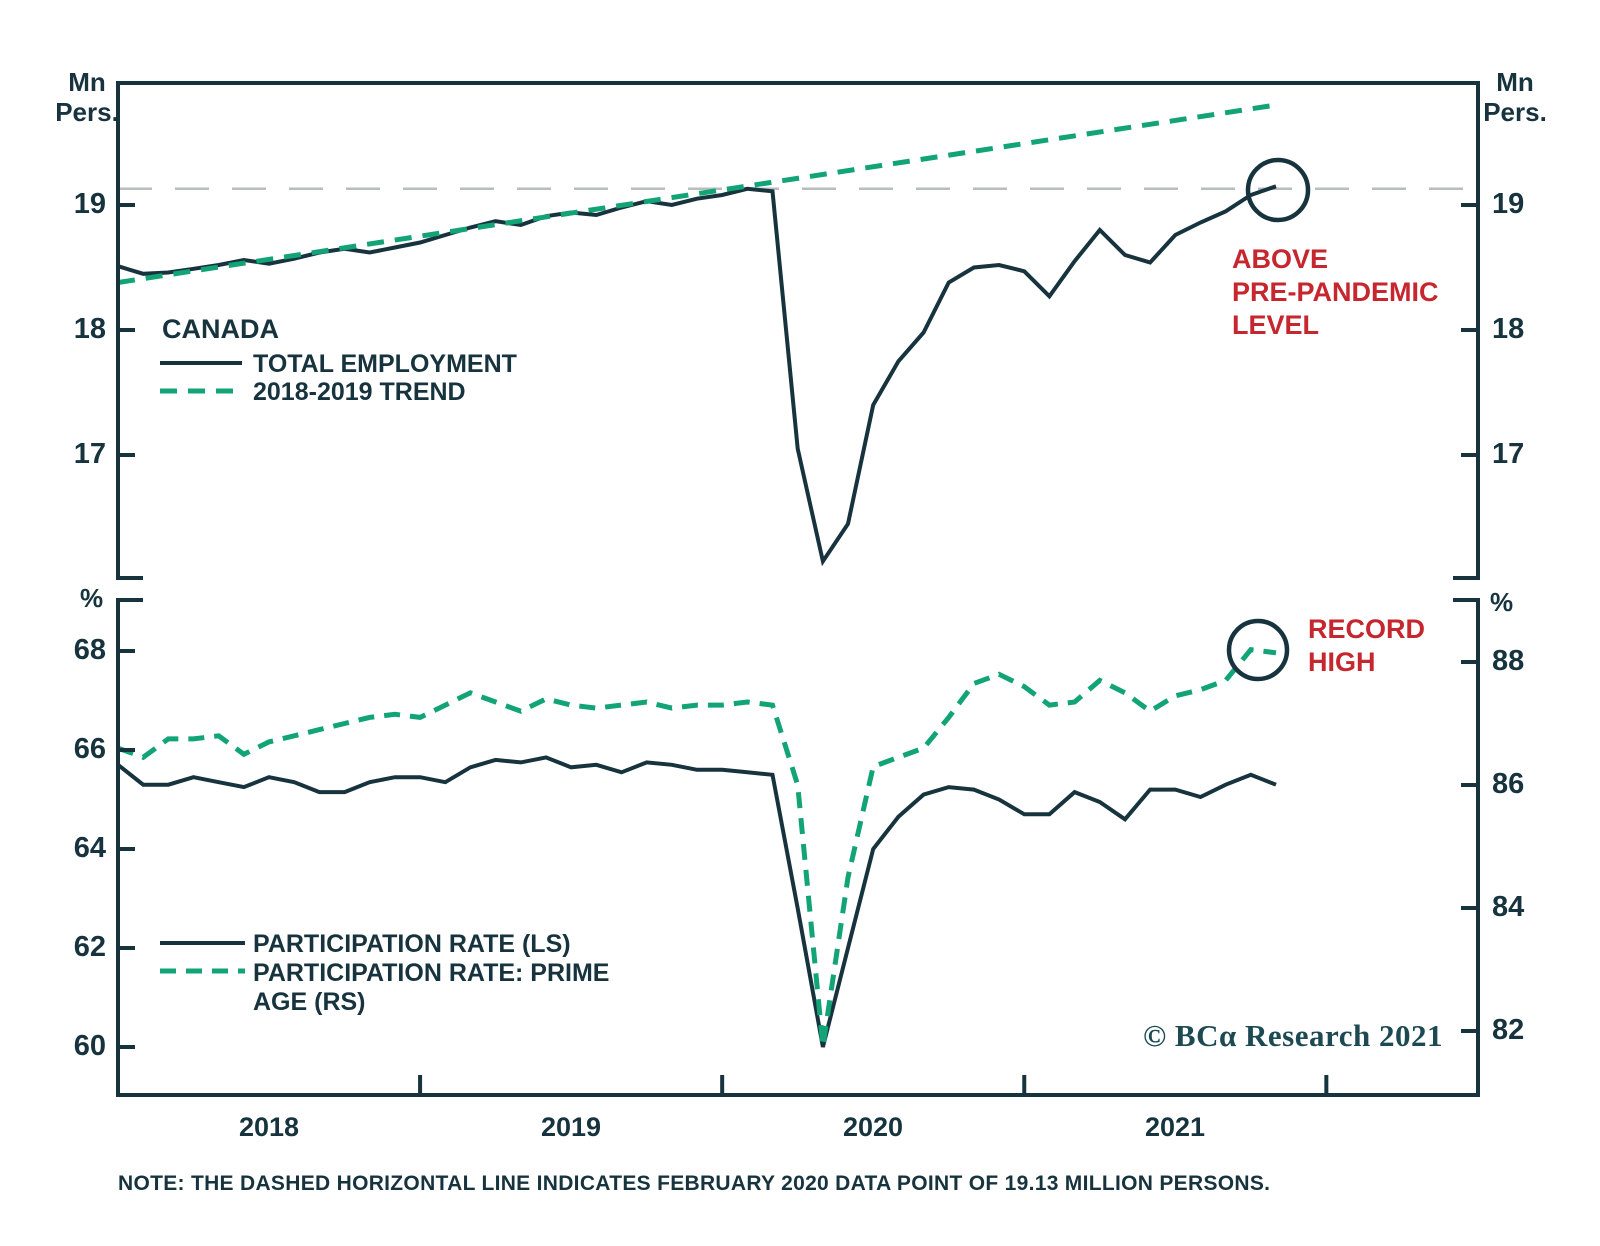 This screenshot has width=1600, height=1246. Describe the element at coordinates (697, 193) in the screenshot. I see `trend-line` at that location.